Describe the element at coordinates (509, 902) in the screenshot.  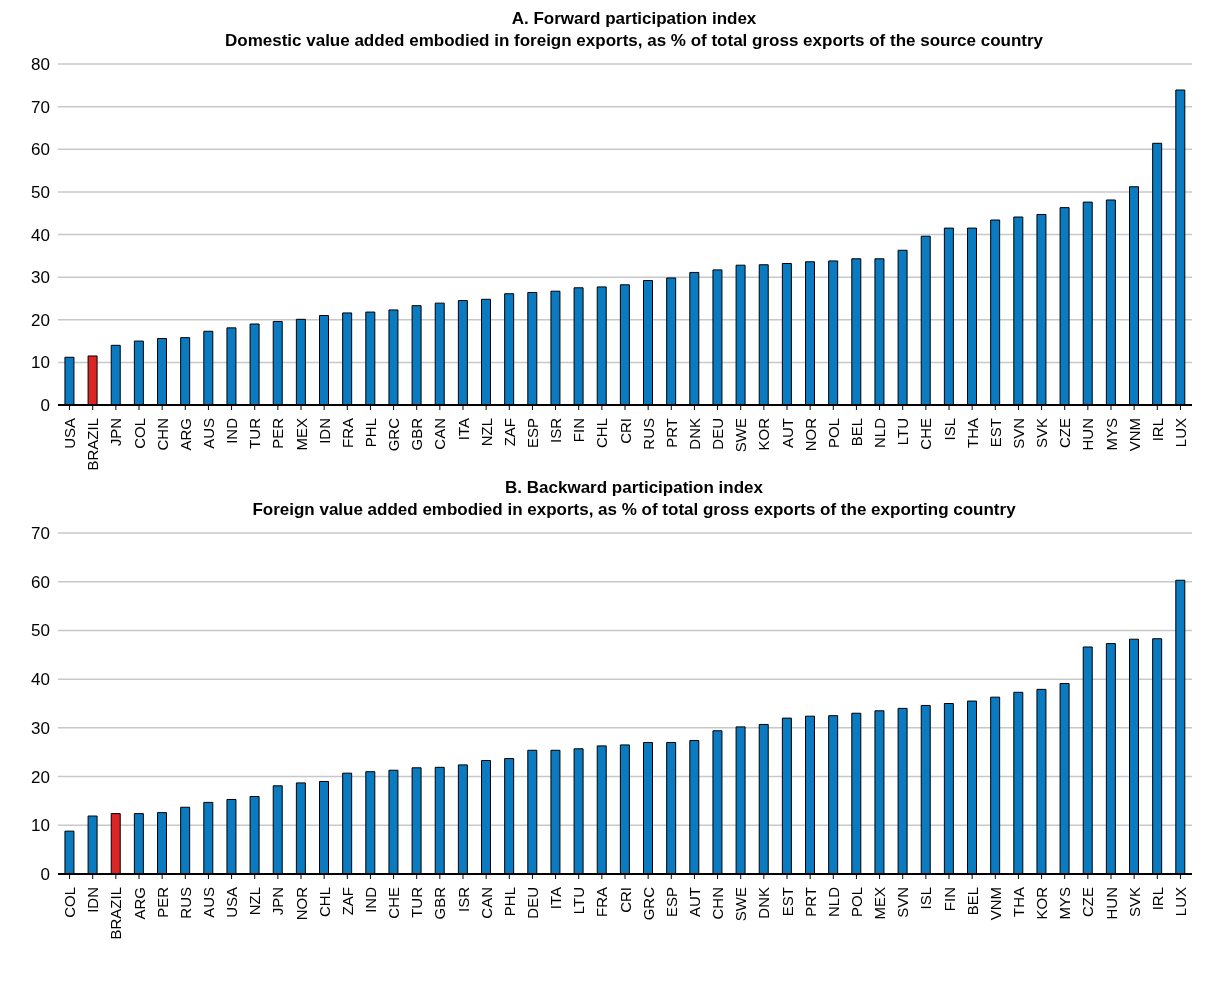
I see `x-tick-label: PHL` at that location.